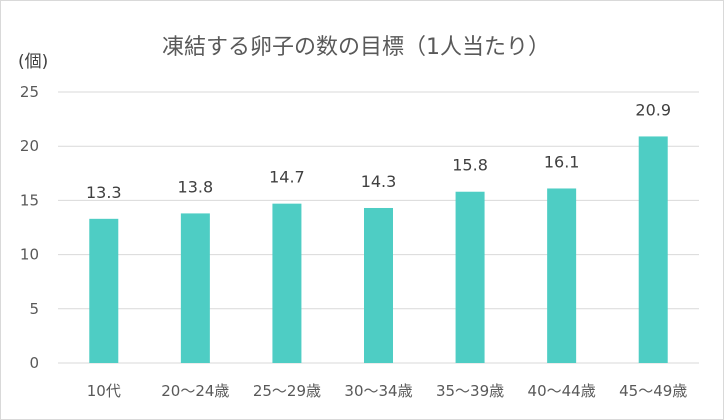 This screenshot has width=724, height=420. I want to click on y-tick-label: 25, so click(29, 92).